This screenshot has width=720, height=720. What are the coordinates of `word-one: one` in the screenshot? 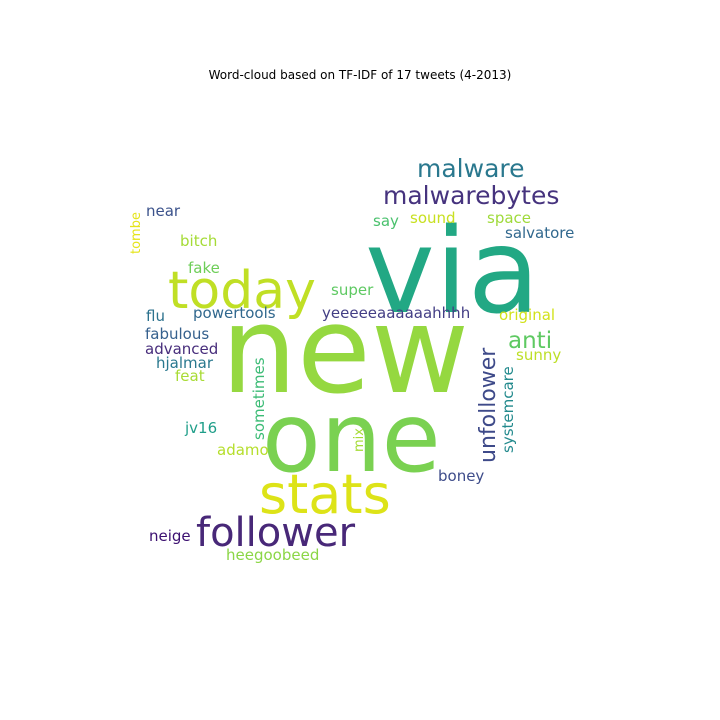 It's located at (351, 438).